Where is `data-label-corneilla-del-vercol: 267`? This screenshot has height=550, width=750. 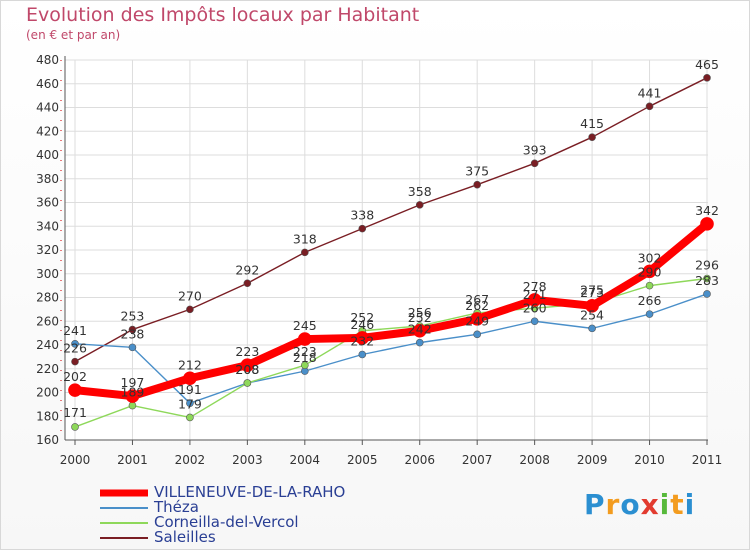 data-label-corneilla-del-vercol: 267 is located at coordinates (477, 299).